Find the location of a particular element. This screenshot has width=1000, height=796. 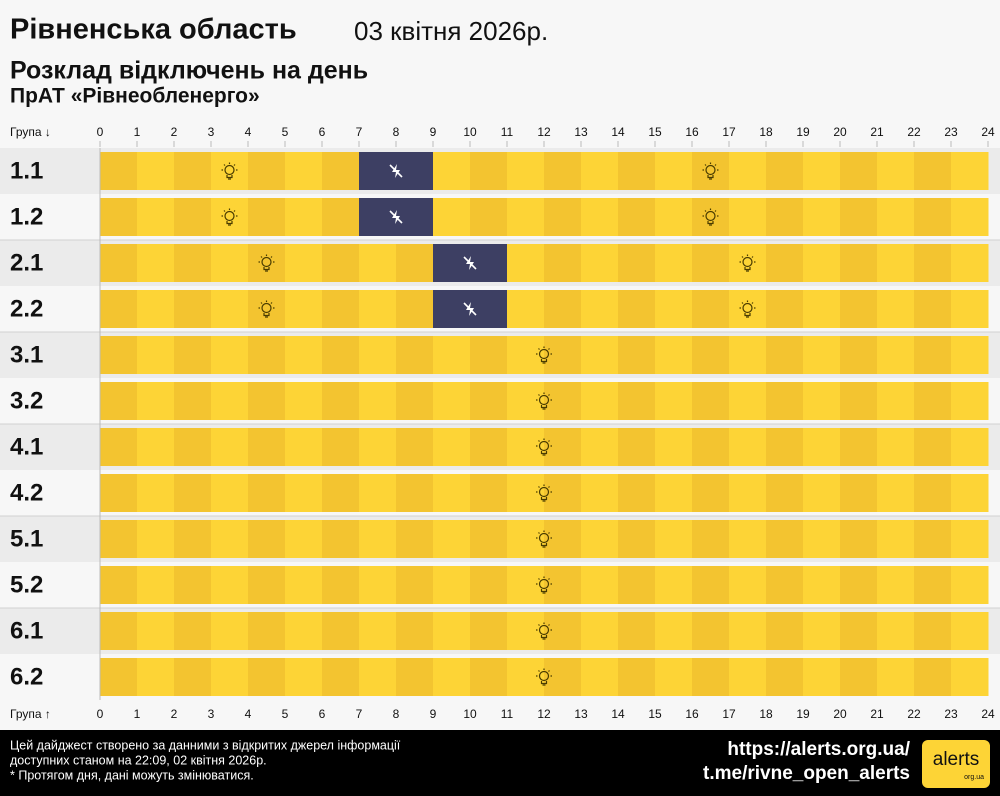

footer-text: * Протягом дня, дані можуть змінюватися. is located at coordinates (132, 775).